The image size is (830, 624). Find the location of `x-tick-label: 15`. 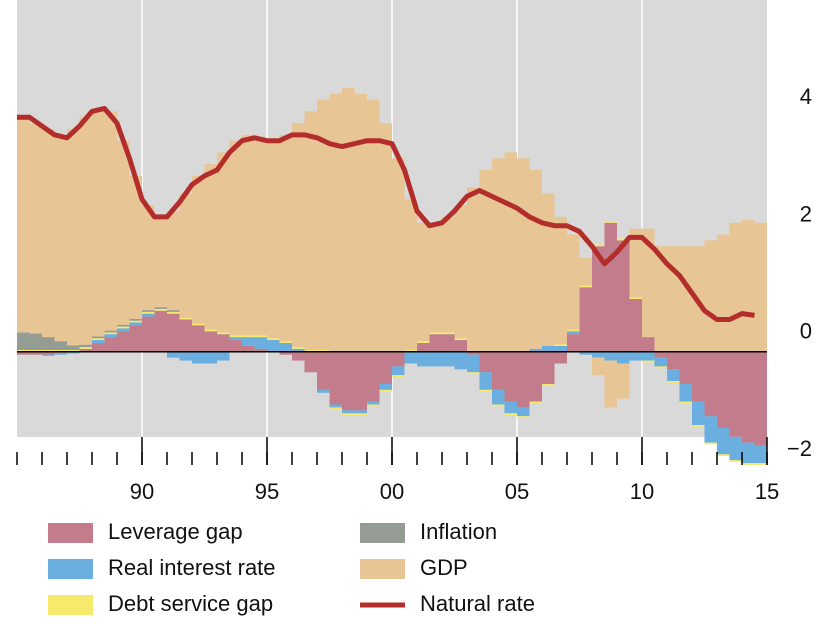

x-tick-label: 15 is located at coordinates (767, 491).